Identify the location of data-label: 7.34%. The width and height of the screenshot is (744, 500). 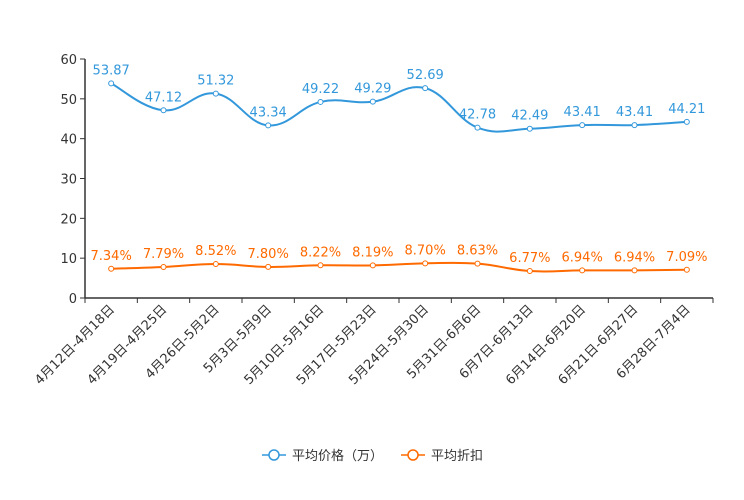
(111, 256).